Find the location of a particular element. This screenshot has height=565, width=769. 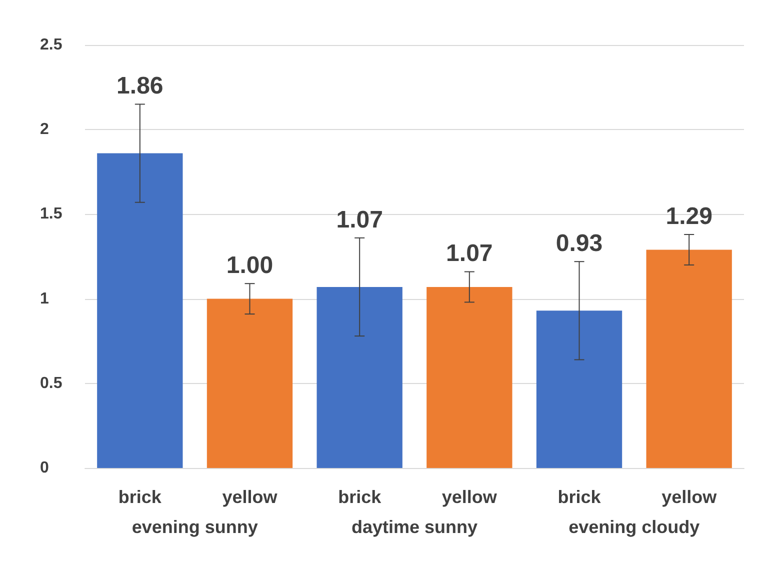

data-label: 1.00 is located at coordinates (250, 266).